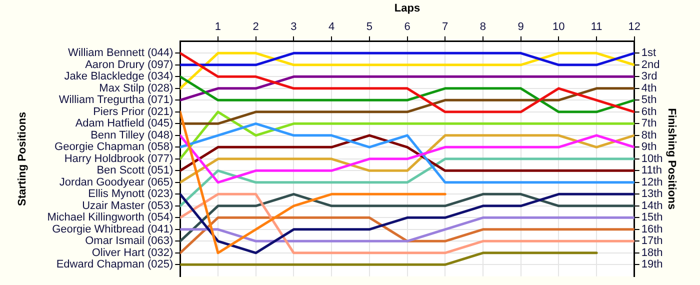 The image size is (700, 285). What do you see at coordinates (652, 264) in the screenshot?
I see `y-tick-label: 19th` at bounding box center [652, 264].